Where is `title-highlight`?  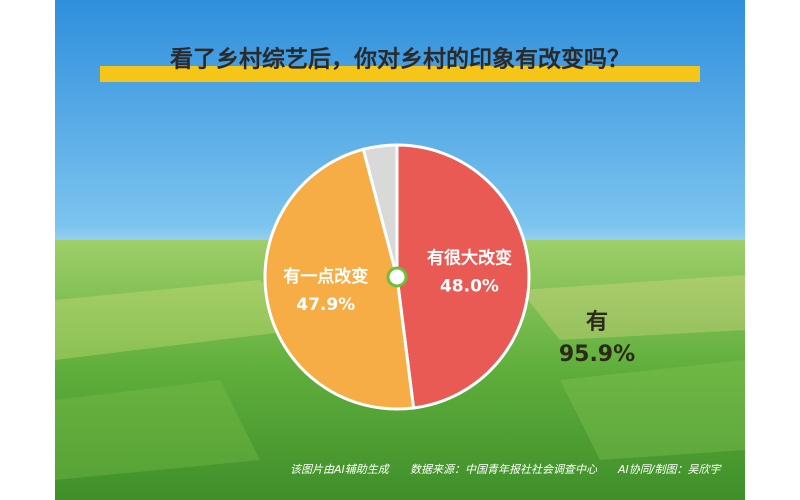 title-highlight is located at coordinates (400, 74).